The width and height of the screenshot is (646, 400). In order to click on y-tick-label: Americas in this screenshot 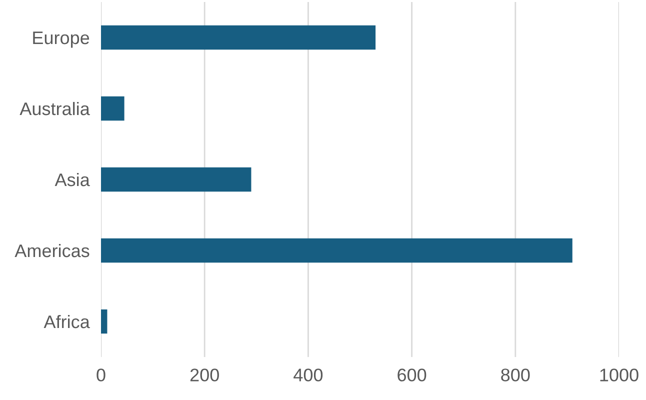, I will do `click(52, 251)`.